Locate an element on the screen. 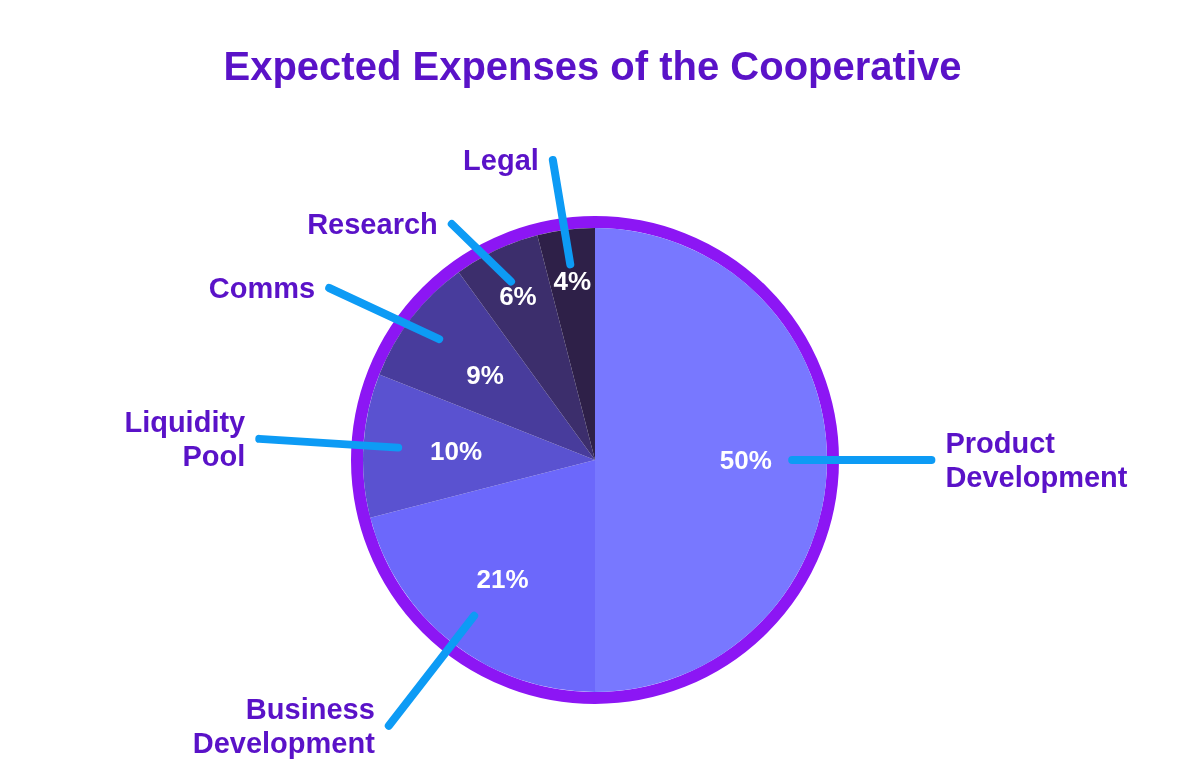 The height and width of the screenshot is (775, 1185). slice-label: Research is located at coordinates (372, 224).